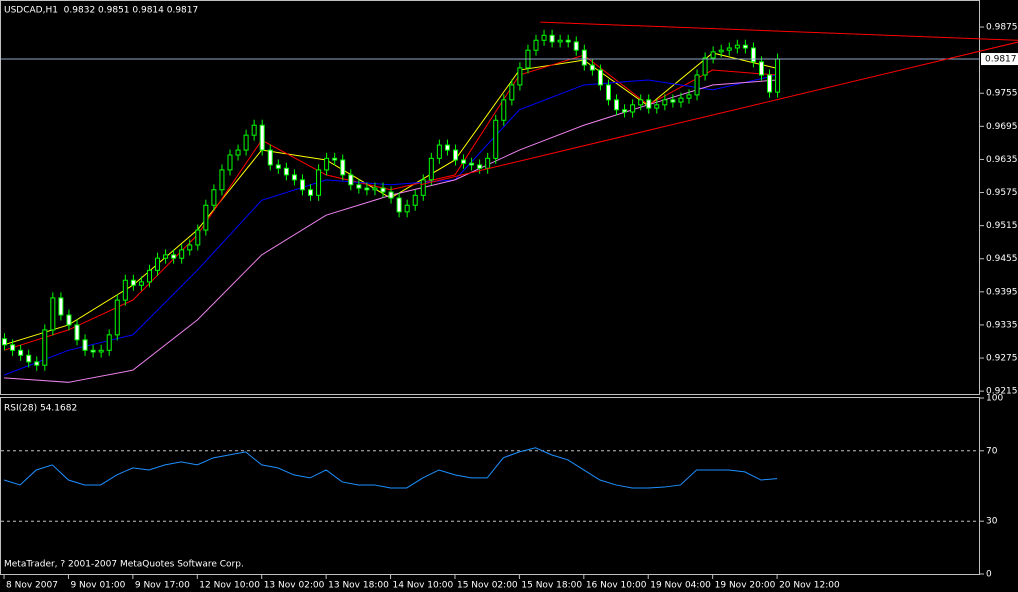 The height and width of the screenshot is (592, 1018). I want to click on last-price-box, so click(999, 59).